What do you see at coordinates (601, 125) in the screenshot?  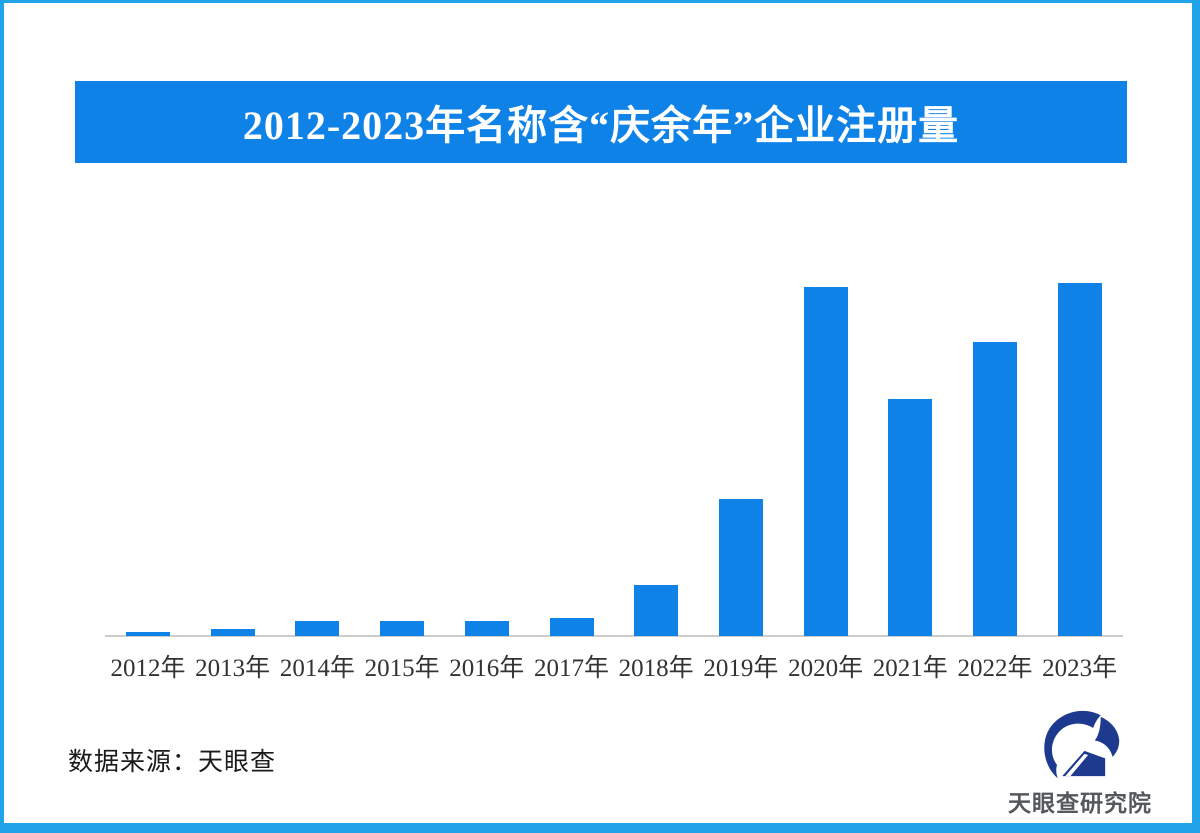 I see `page-title: 2012-2023年名称含“庆余年”企业注册量` at bounding box center [601, 125].